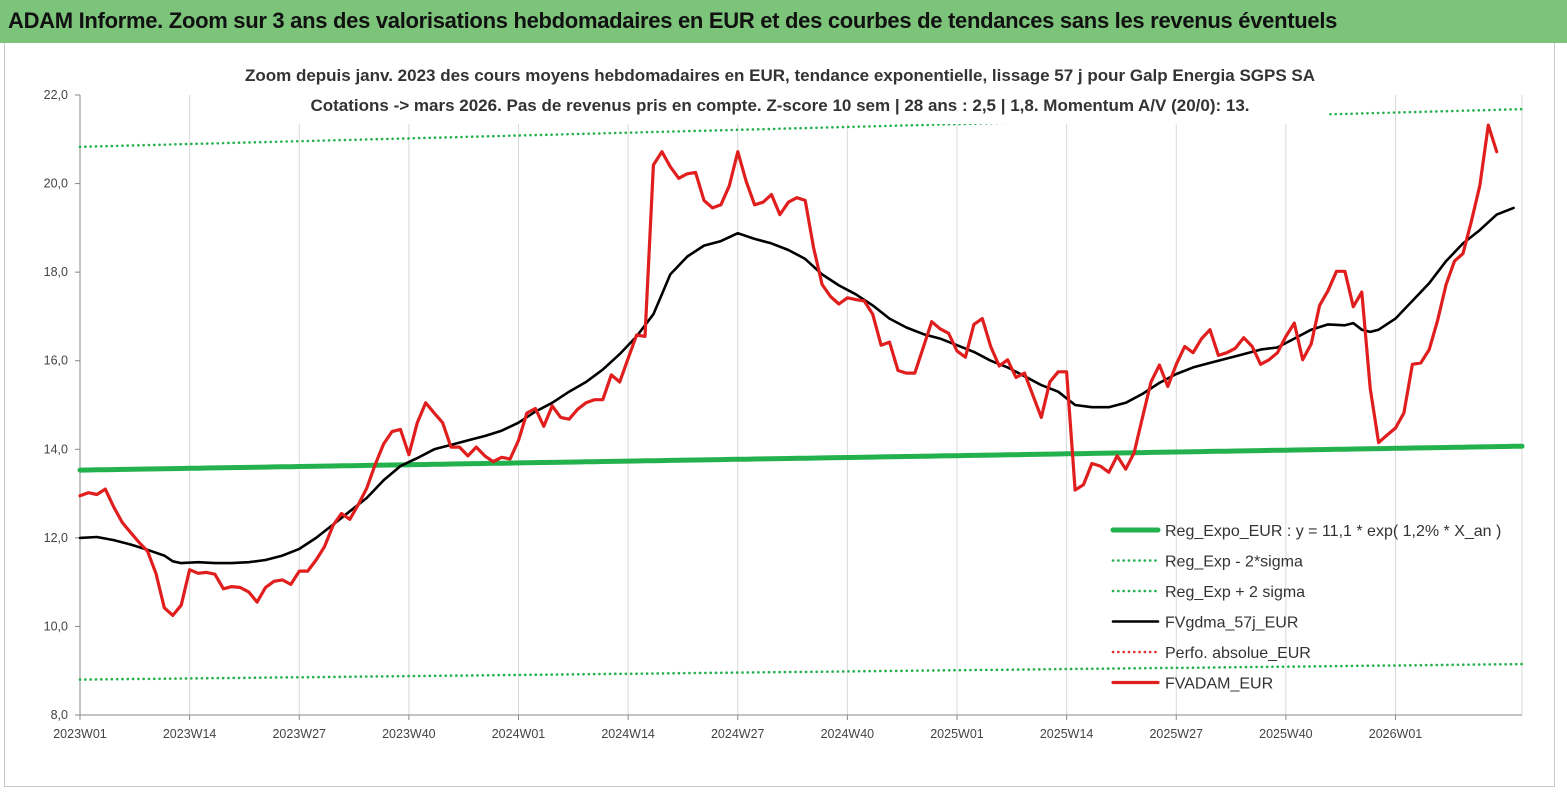 This screenshot has height=792, width=1567. Describe the element at coordinates (519, 734) in the screenshot. I see `x-tick-label: 2024W01` at that location.